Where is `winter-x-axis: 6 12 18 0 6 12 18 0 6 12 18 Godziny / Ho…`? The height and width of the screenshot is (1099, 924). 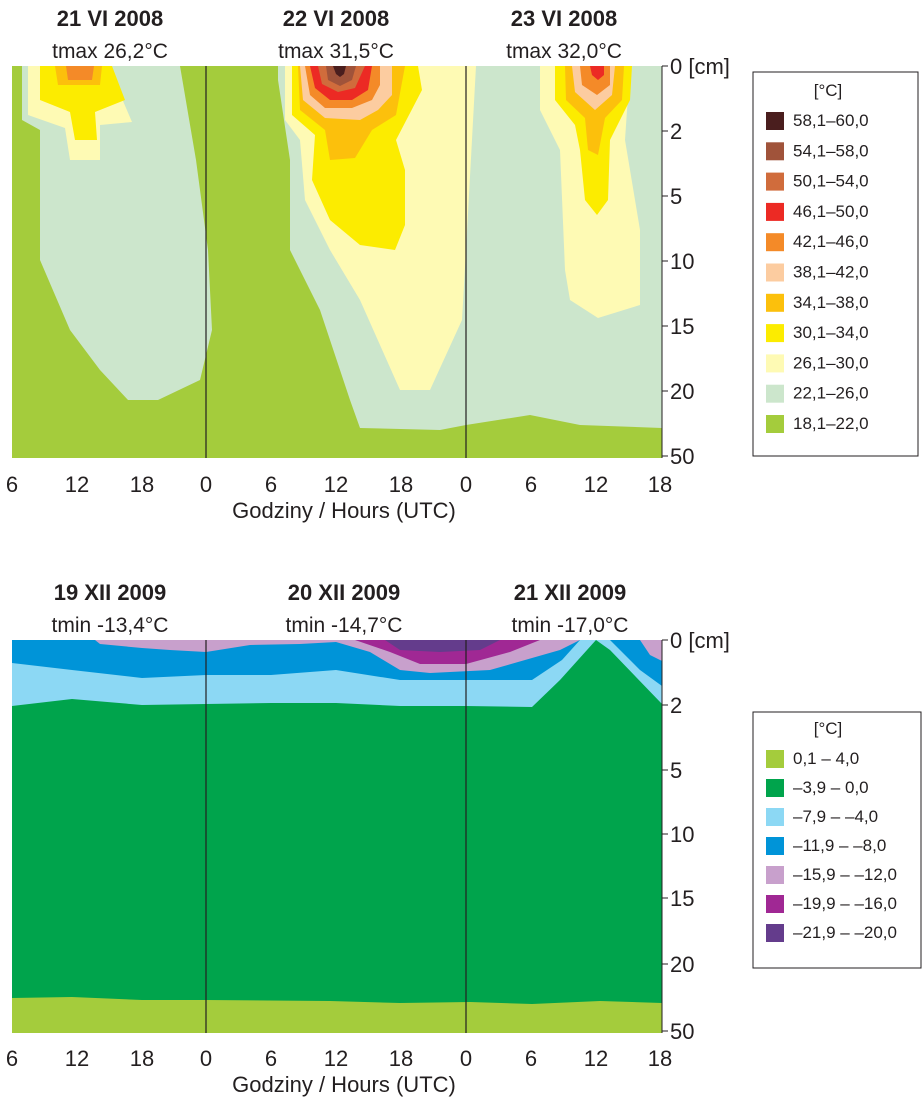
winter-x-axis: 6 12 18 0 6 12 18 0 6 12 18 Godziny / Ho… is located at coordinates (339, 1071).